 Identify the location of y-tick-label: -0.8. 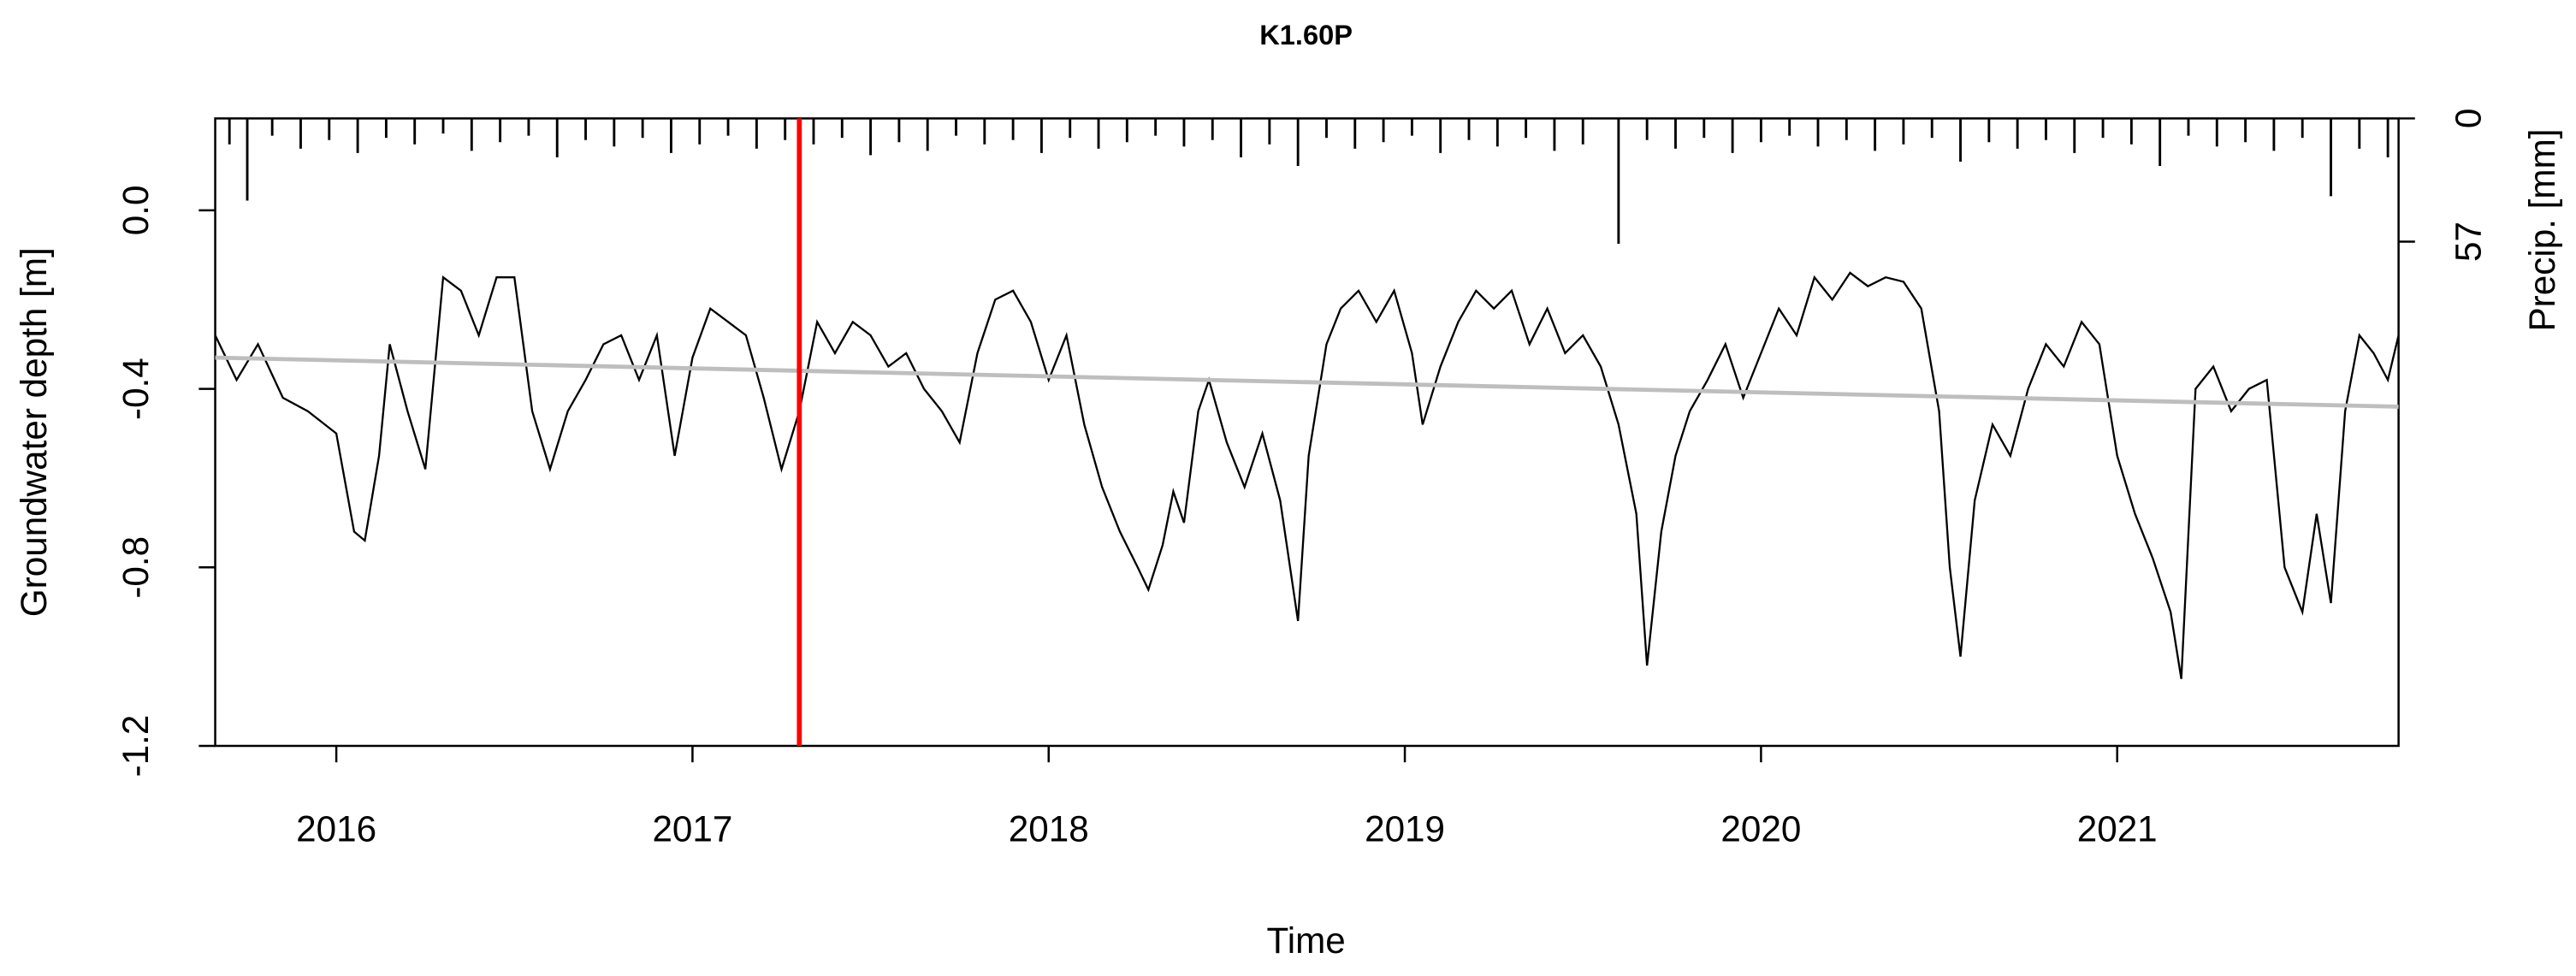
(135, 567).